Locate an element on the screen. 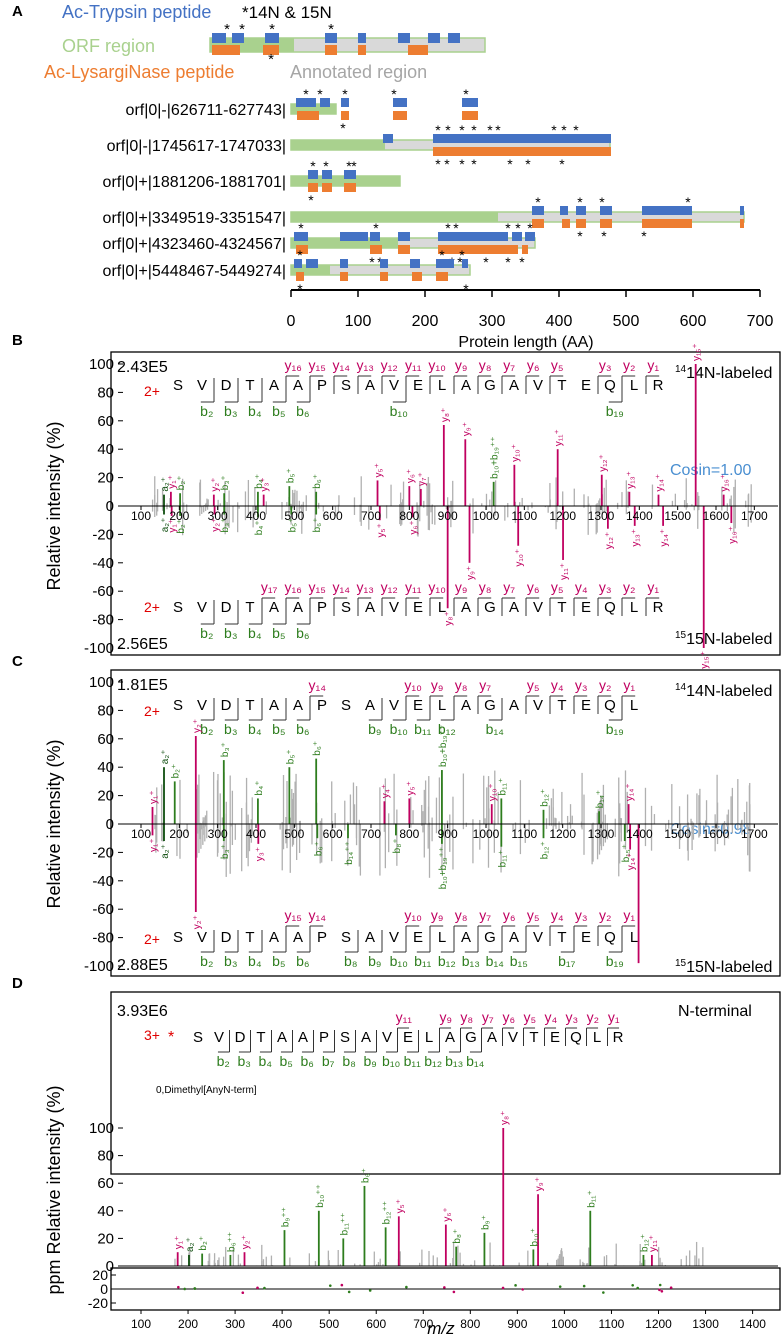 Image resolution: width=784 pixels, height=1339 pixels. x-tick-label: 200 is located at coordinates (179, 834).